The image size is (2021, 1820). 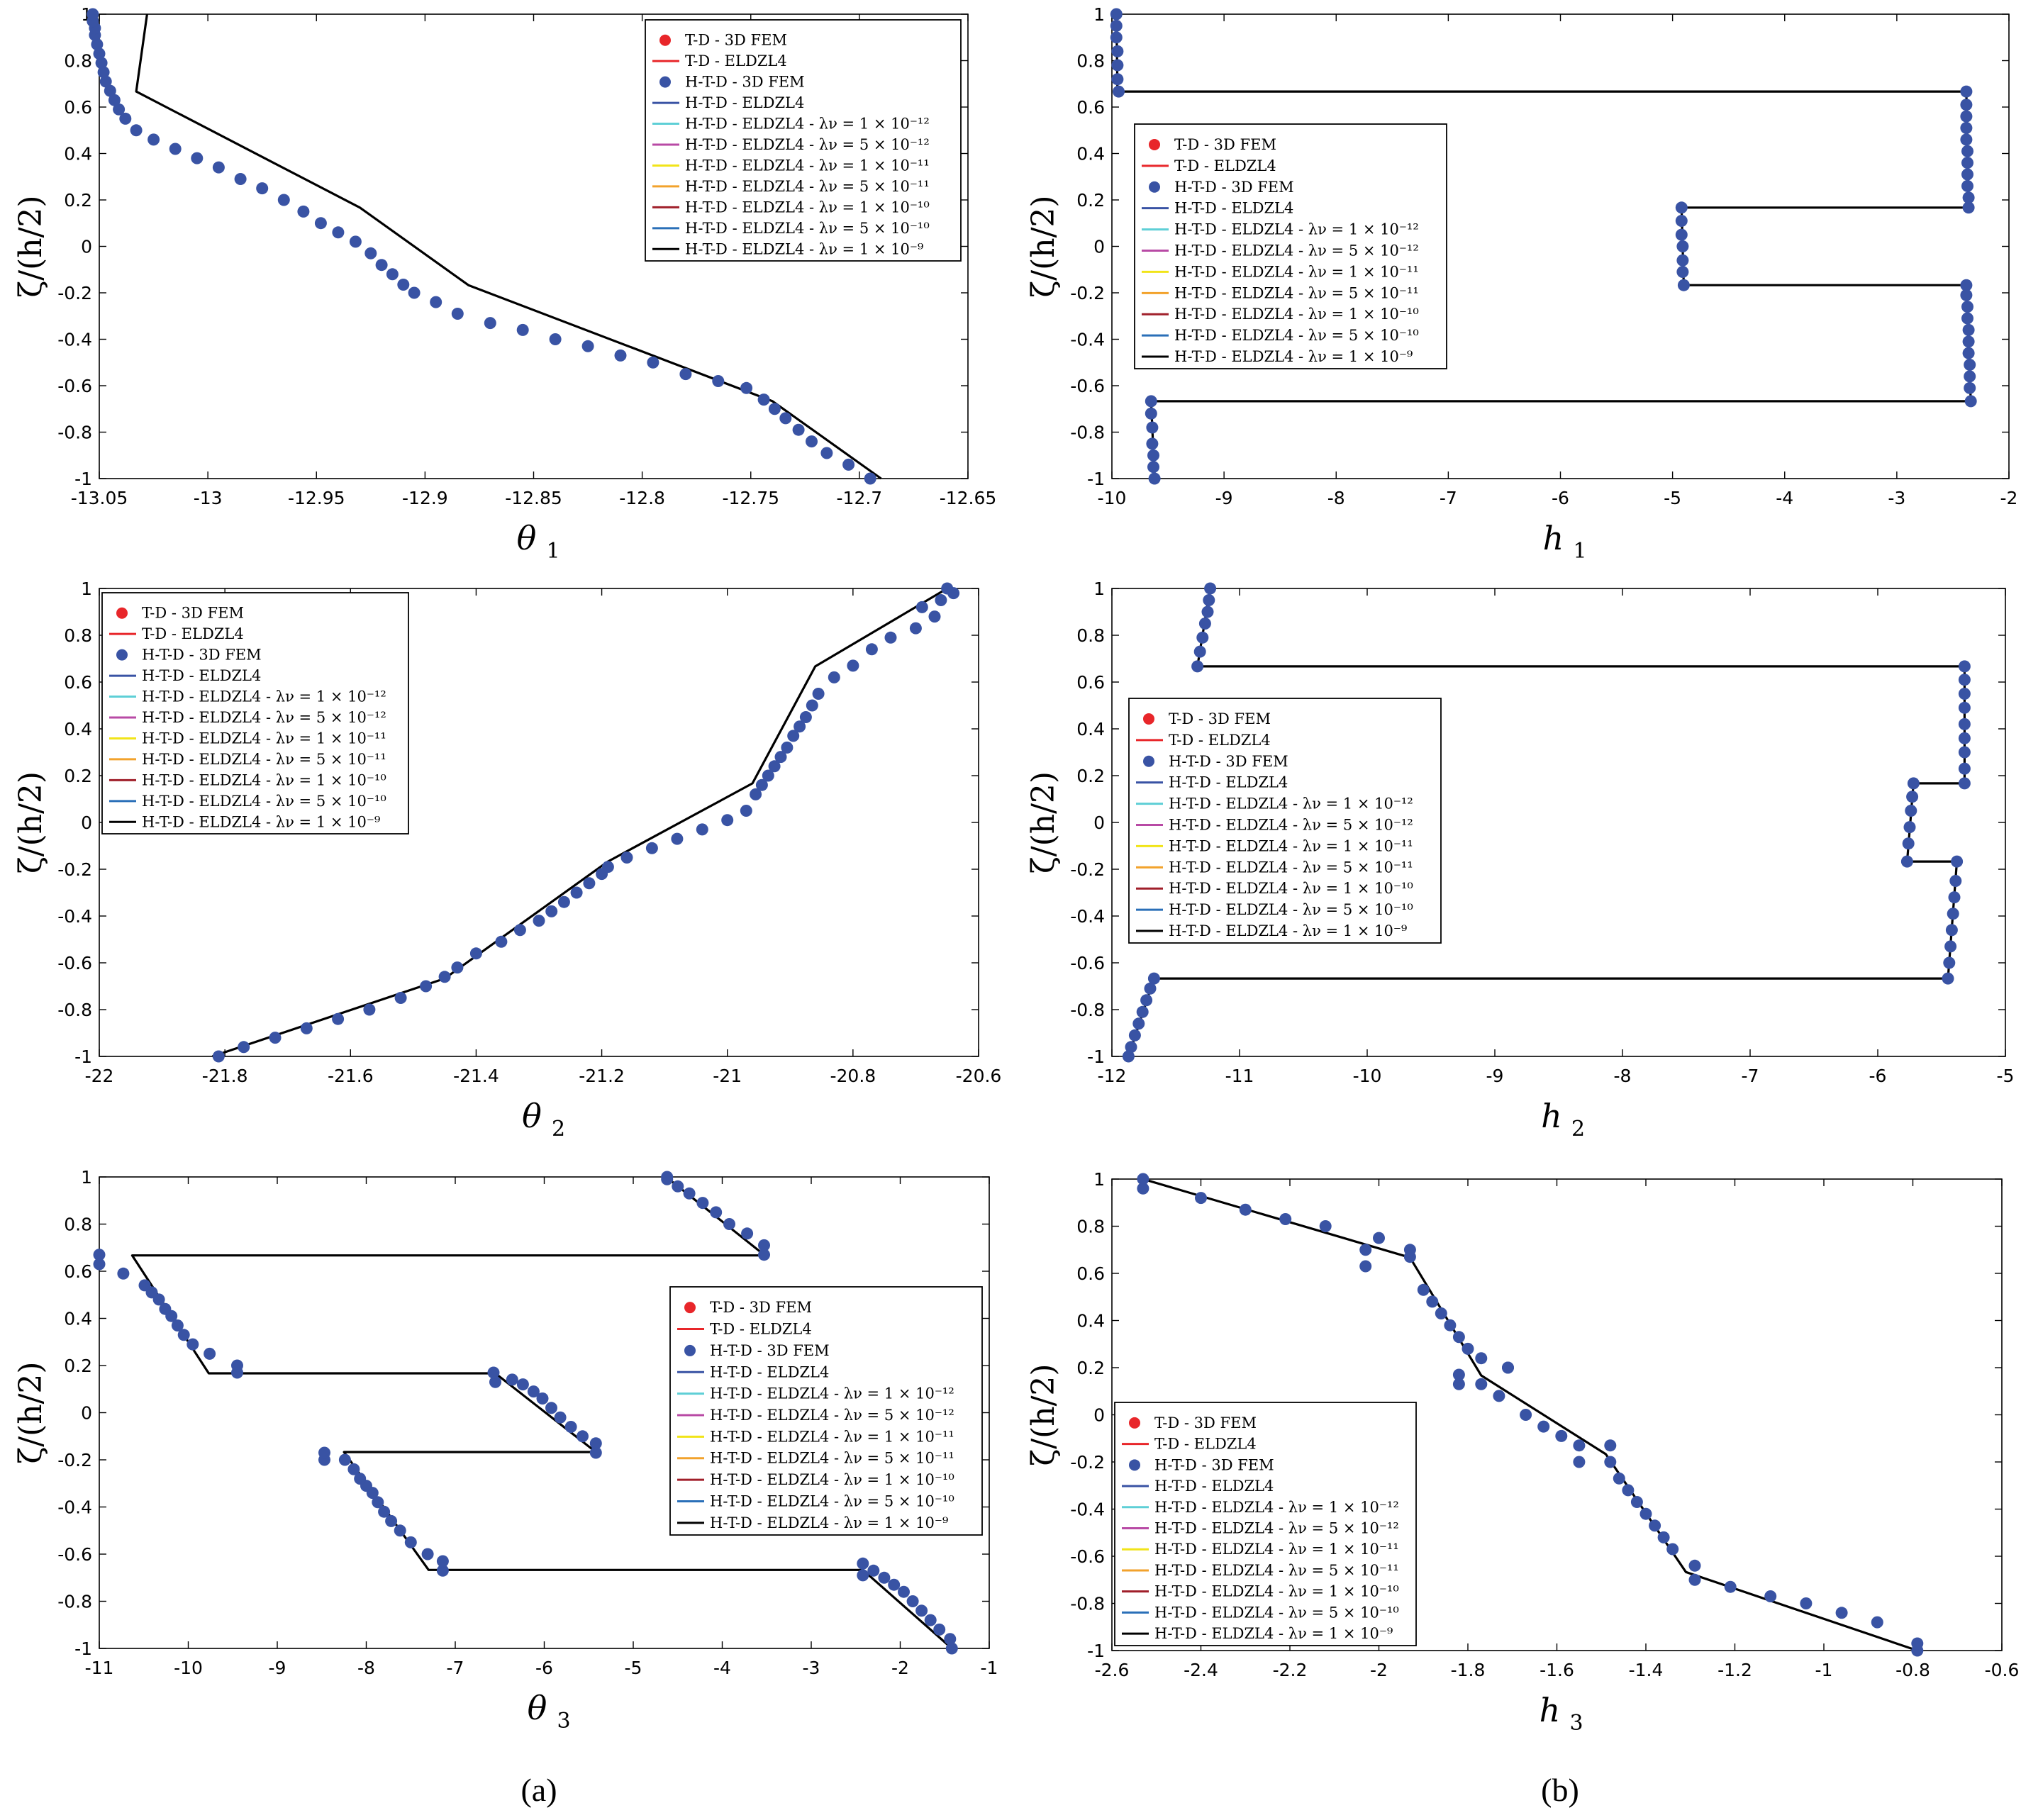 I want to click on y-axis-label: ζ/(h/2), so click(x=31, y=1412).